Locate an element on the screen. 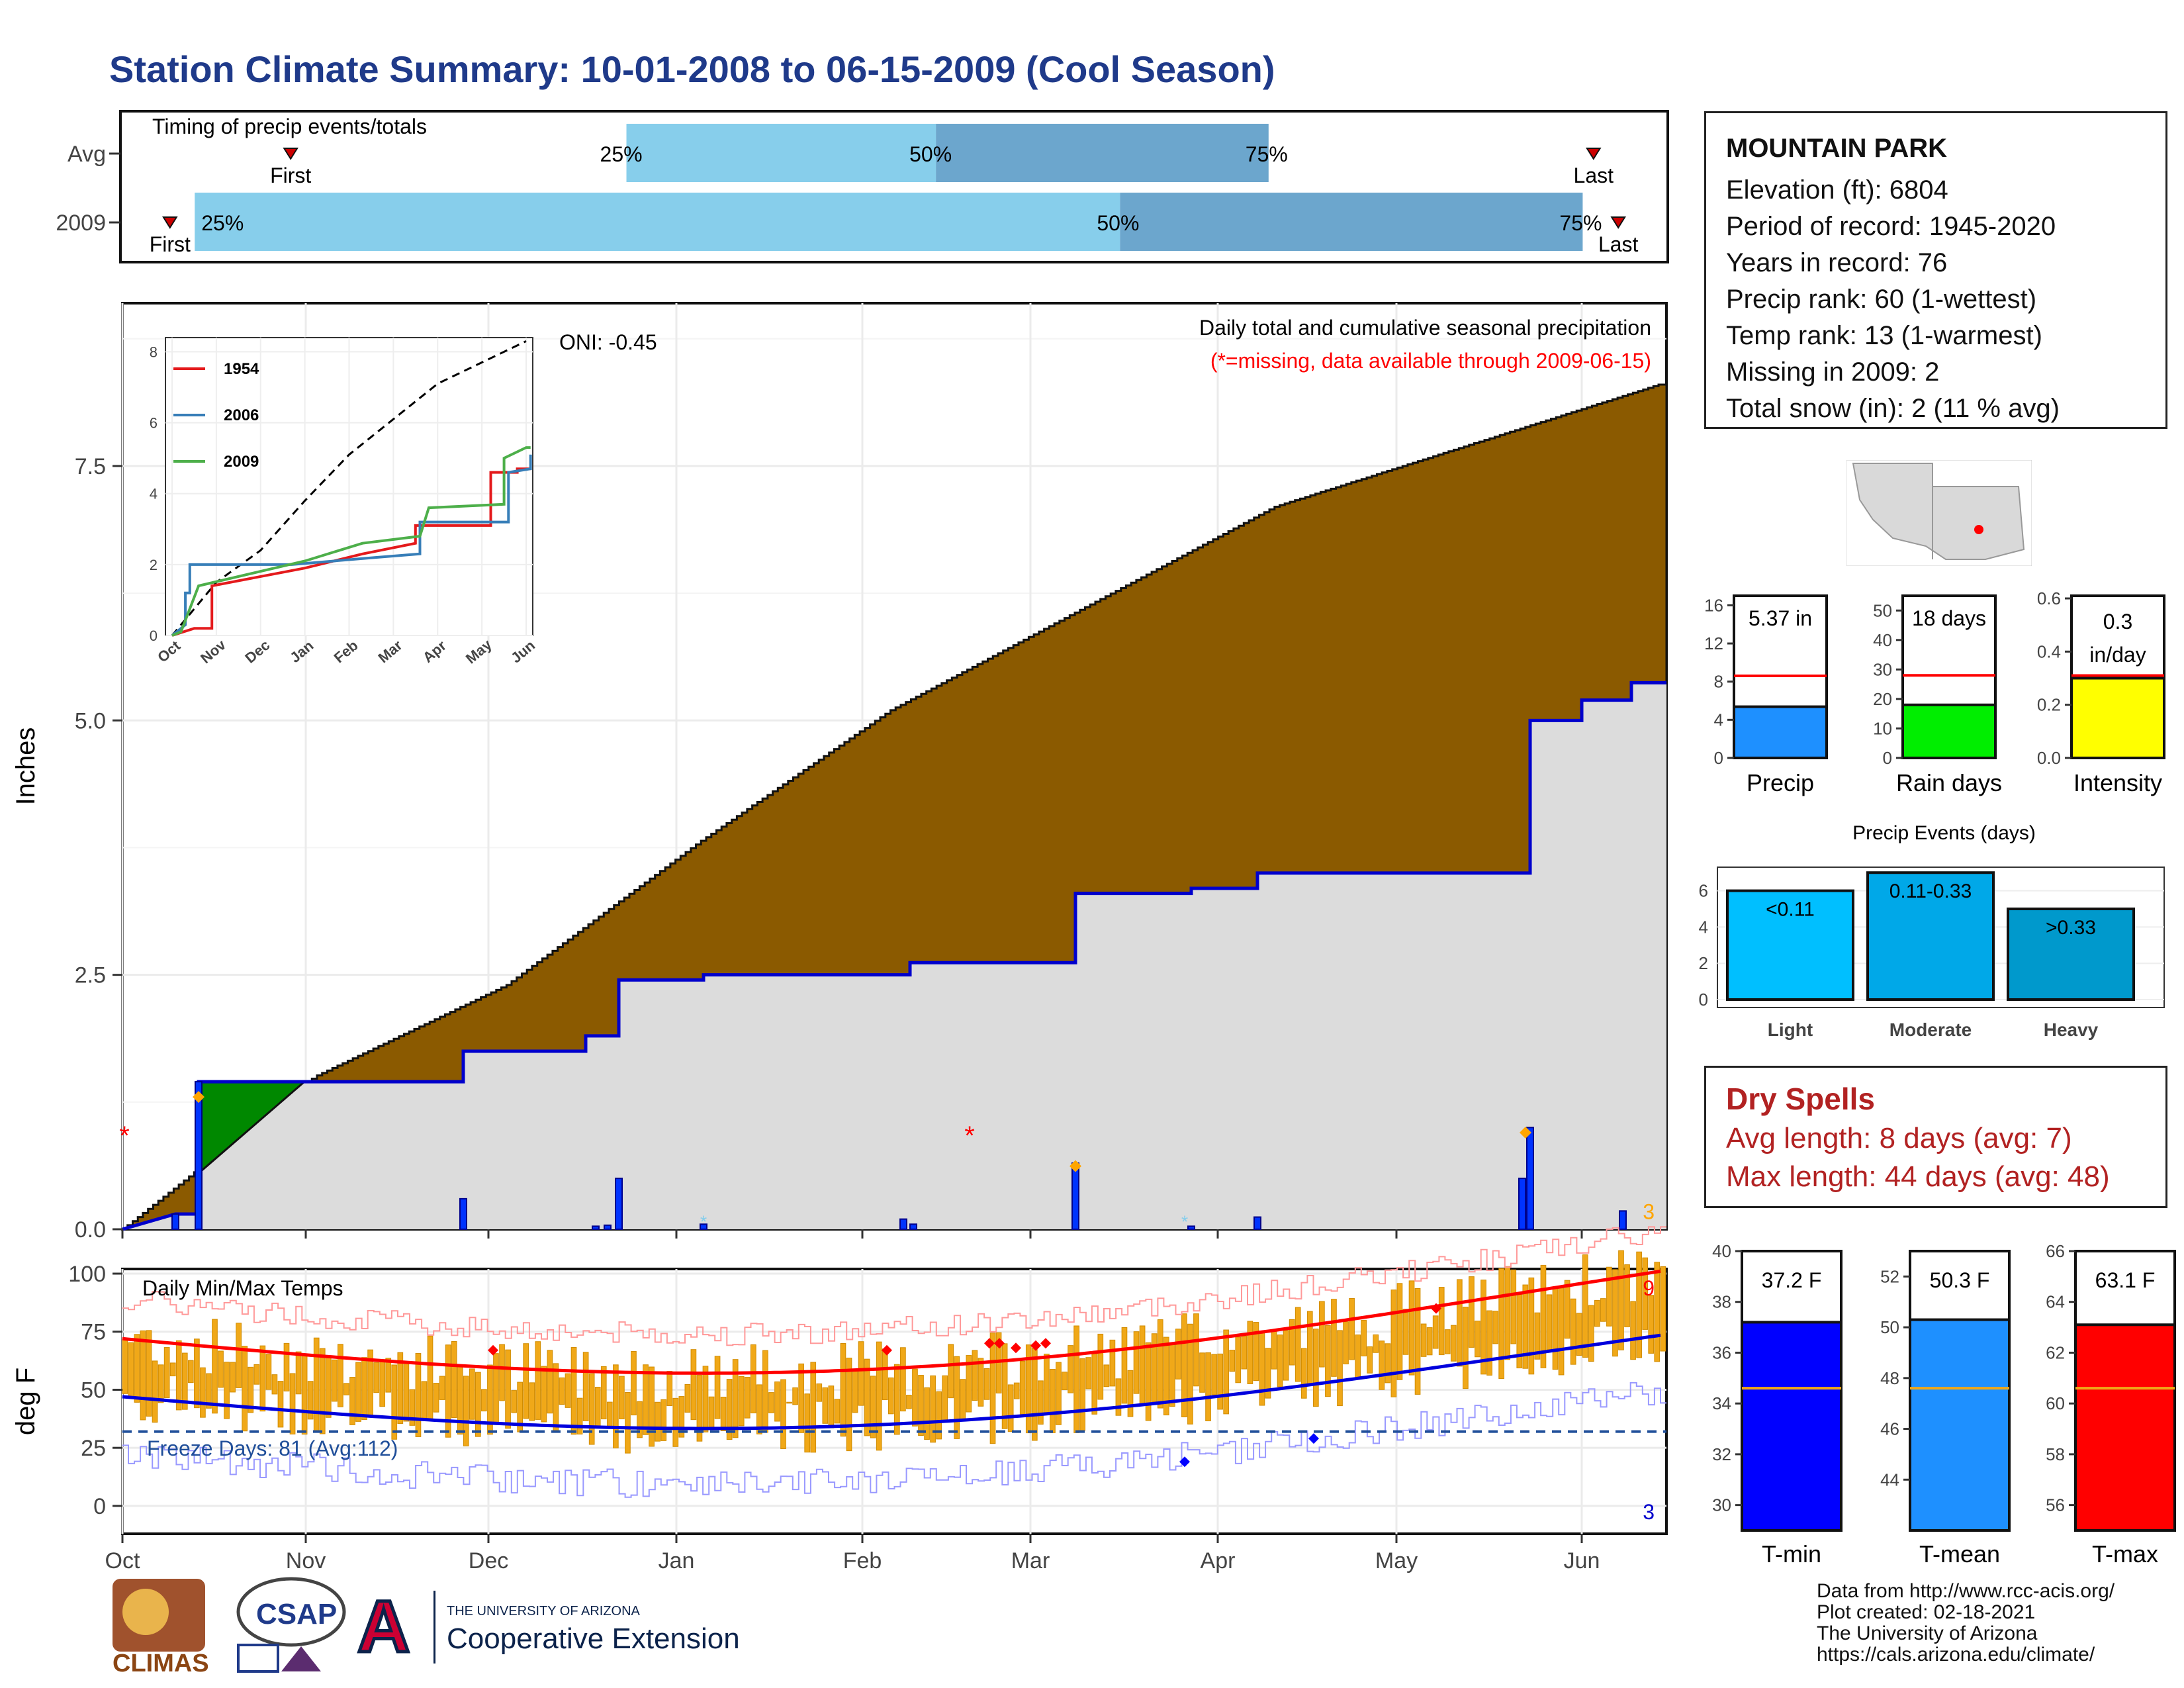 This screenshot has width=2184, height=1688. temp-bar-value-text: 63.1 F is located at coordinates (2125, 1280).